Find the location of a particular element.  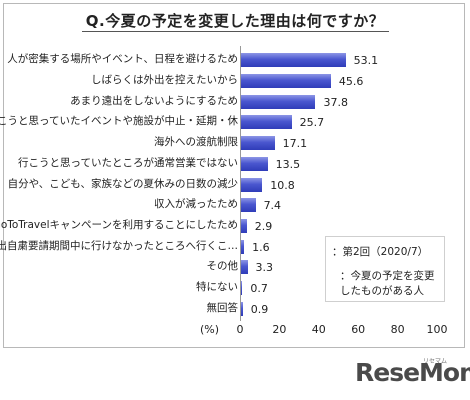

x-tick-label: 40 is located at coordinates (318, 329).